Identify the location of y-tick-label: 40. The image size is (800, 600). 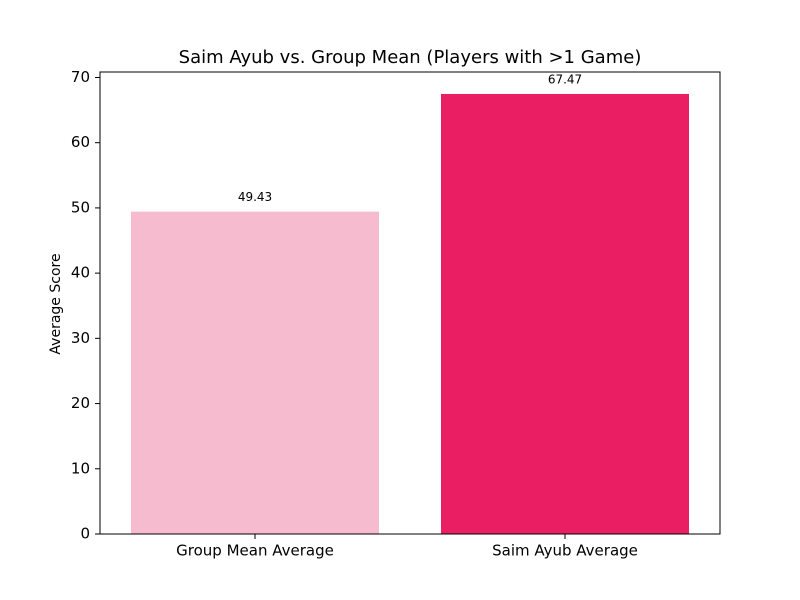
(80, 273).